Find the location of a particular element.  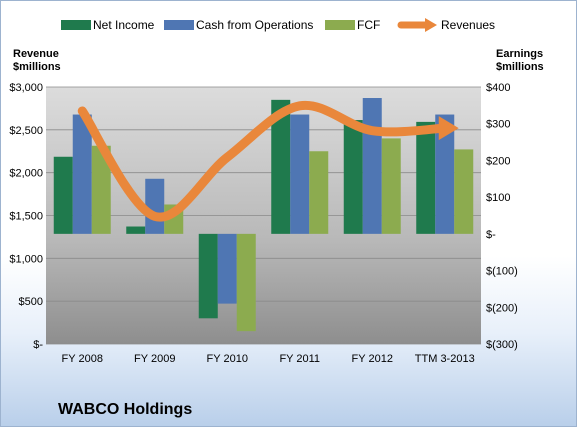

right-tick-label: $(100) is located at coordinates (502, 272).